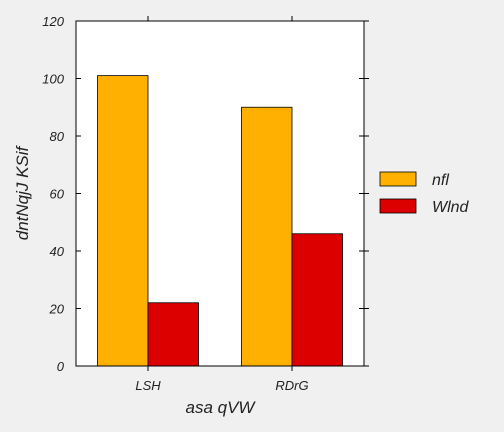 This screenshot has width=504, height=432. What do you see at coordinates (267, 236) in the screenshot?
I see `bar-nfl-RDrG` at bounding box center [267, 236].